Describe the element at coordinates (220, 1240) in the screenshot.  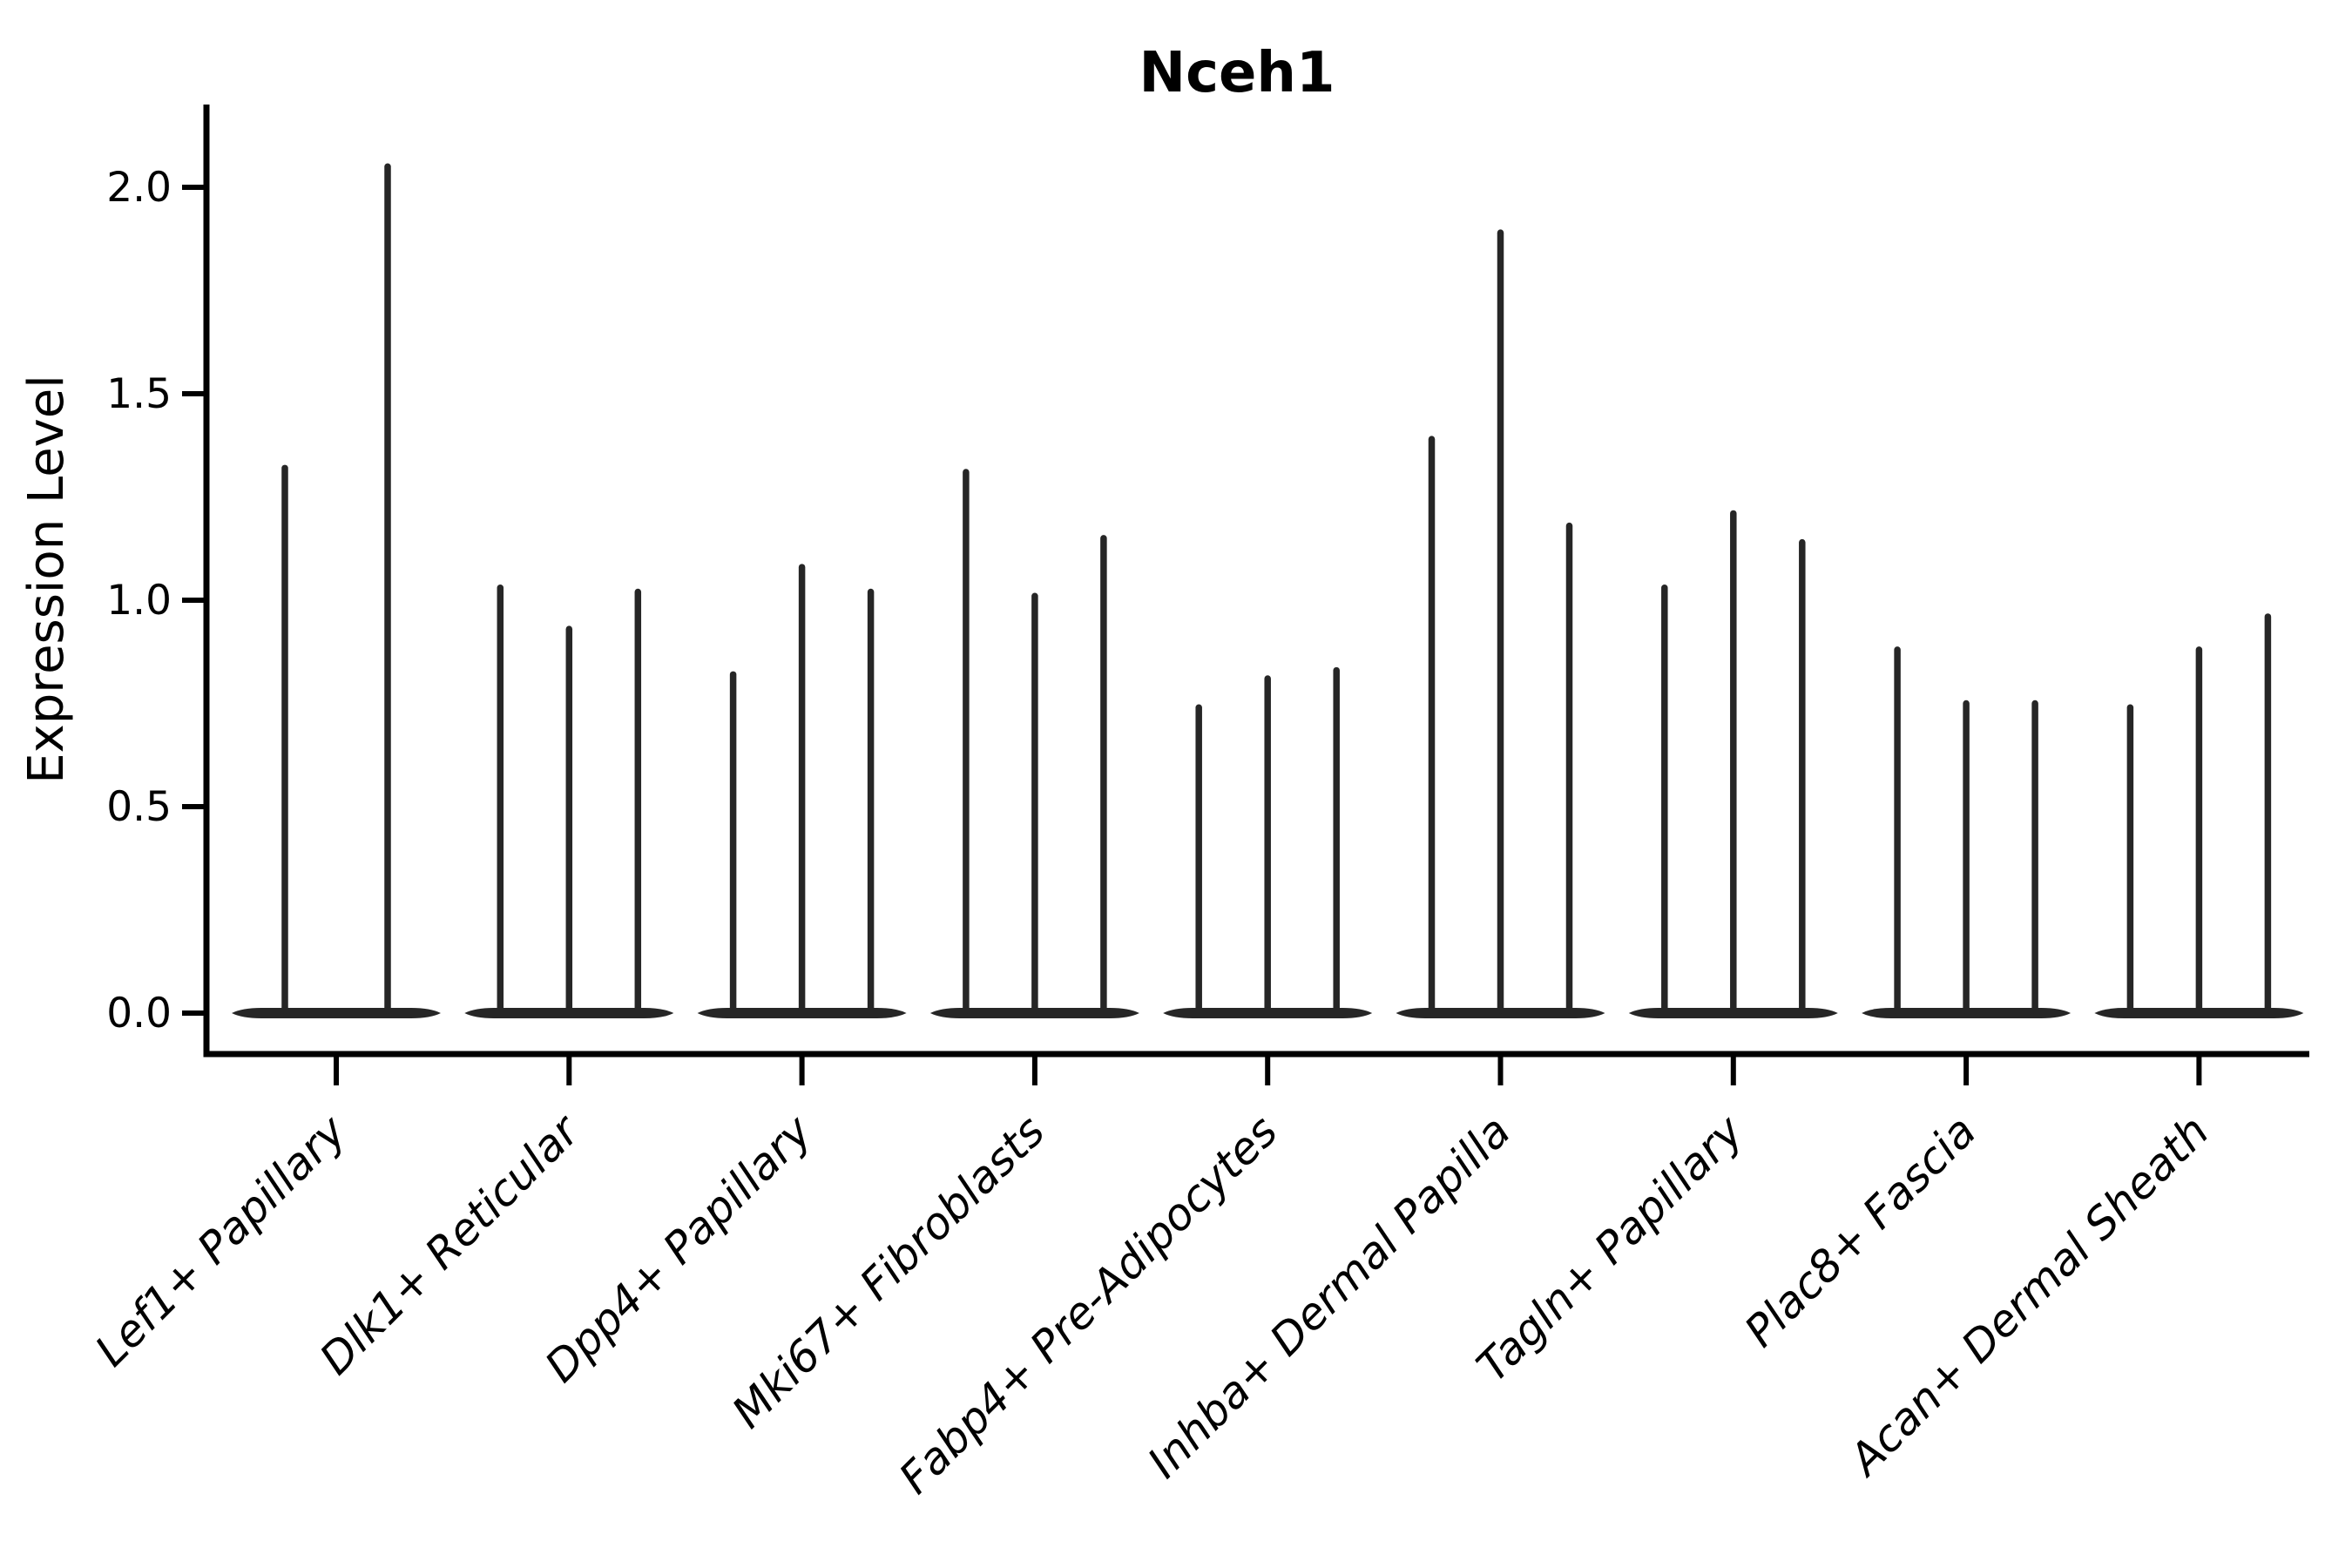
I see `x-tick-label: Lef1+ Papillary` at that location.